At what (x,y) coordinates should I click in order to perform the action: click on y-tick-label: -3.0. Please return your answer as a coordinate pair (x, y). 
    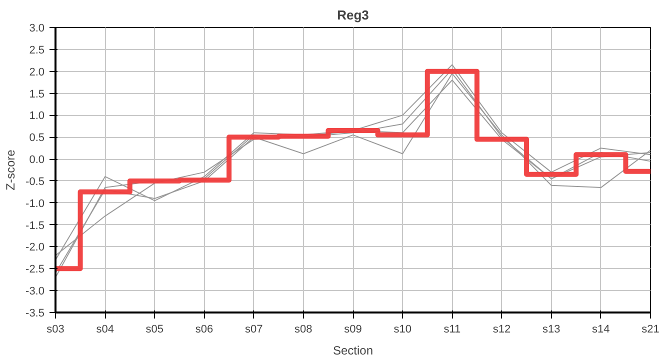
    Looking at the image, I should click on (35, 292).